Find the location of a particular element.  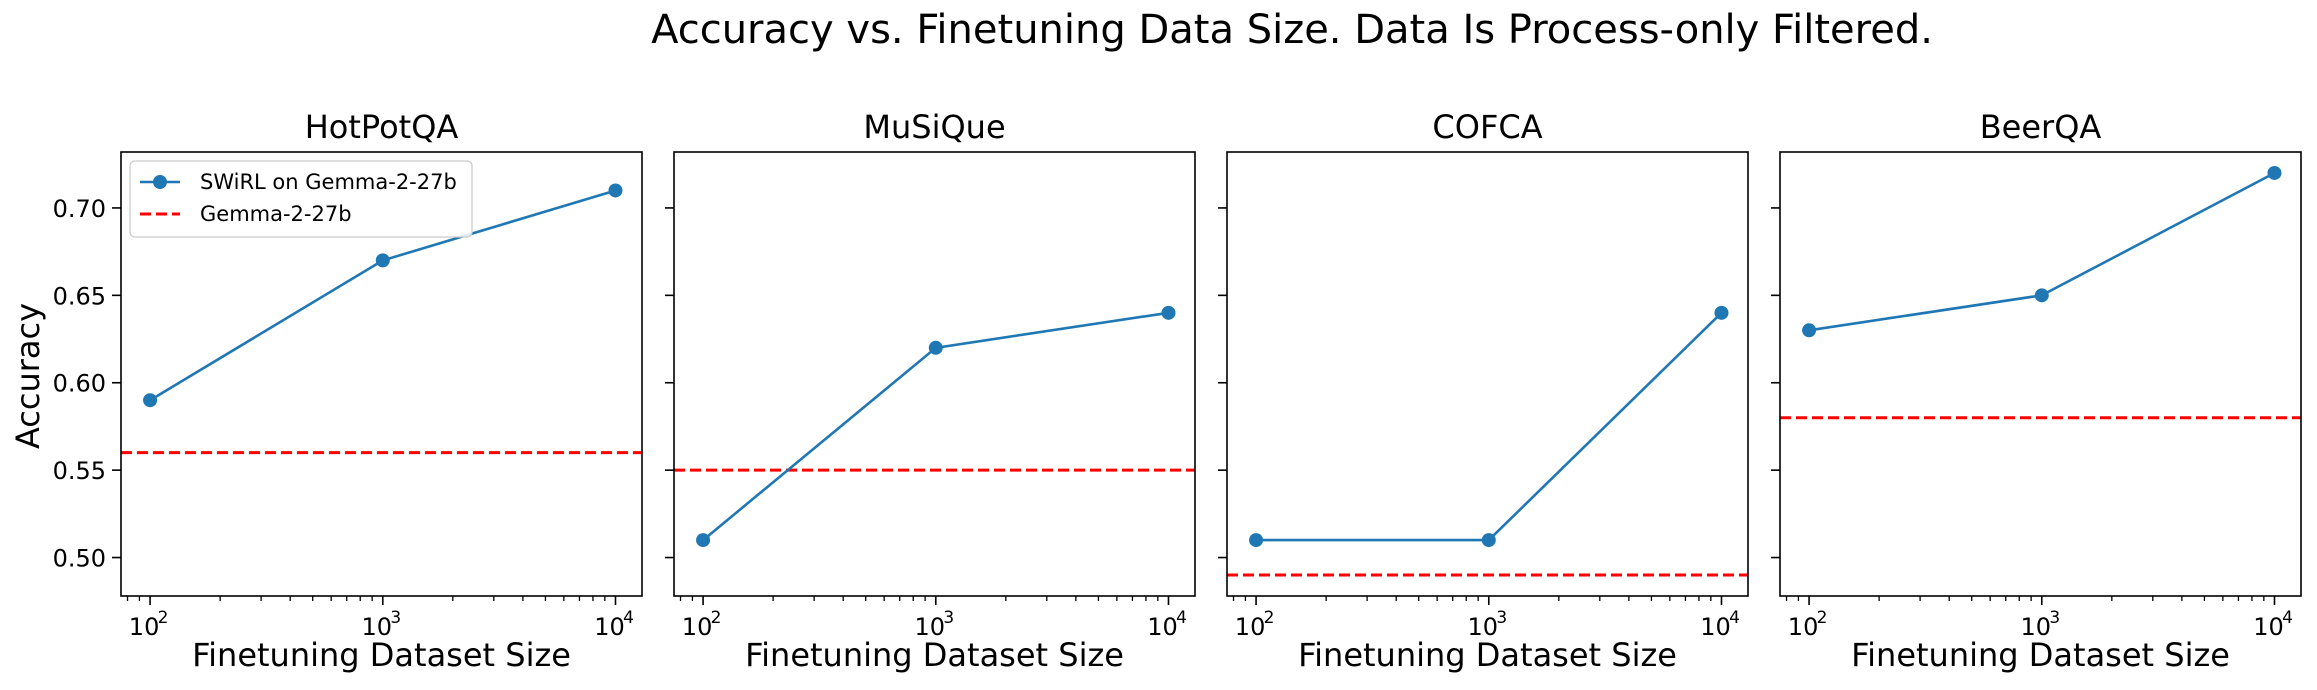

panel-title: MuSiQue is located at coordinates (934, 127).